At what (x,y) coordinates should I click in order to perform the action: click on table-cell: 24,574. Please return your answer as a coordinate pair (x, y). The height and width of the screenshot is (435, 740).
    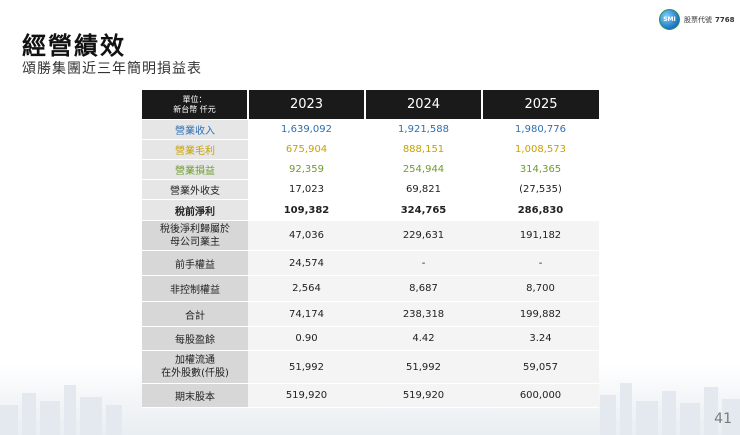
    Looking at the image, I should click on (306, 263).